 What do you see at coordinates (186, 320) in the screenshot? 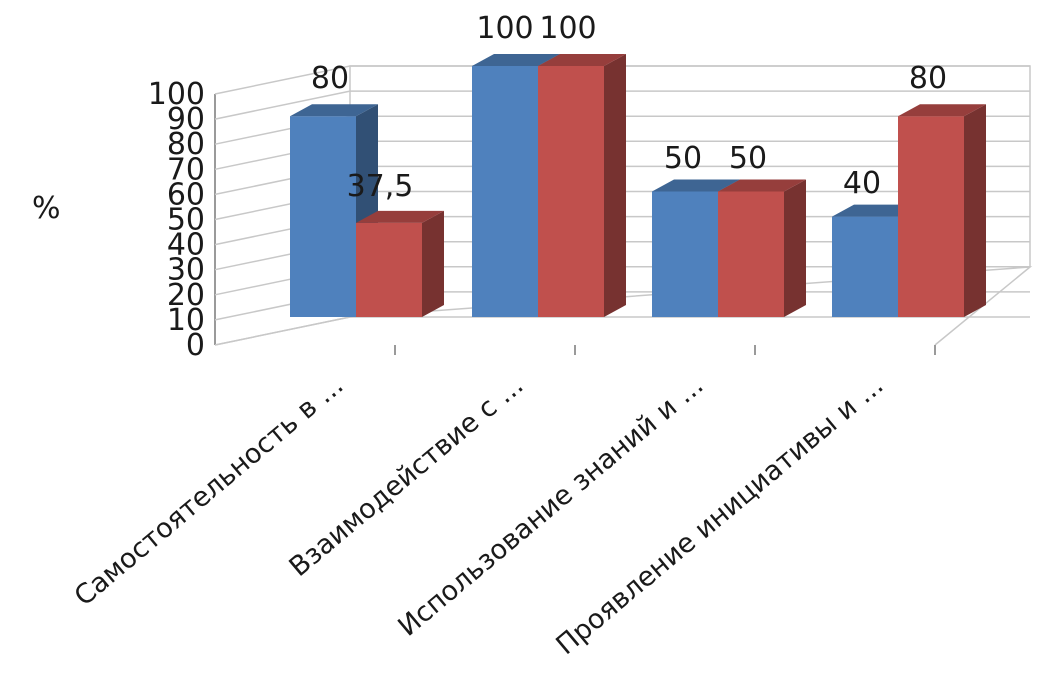
I see `y-tick-label: 10` at bounding box center [186, 320].